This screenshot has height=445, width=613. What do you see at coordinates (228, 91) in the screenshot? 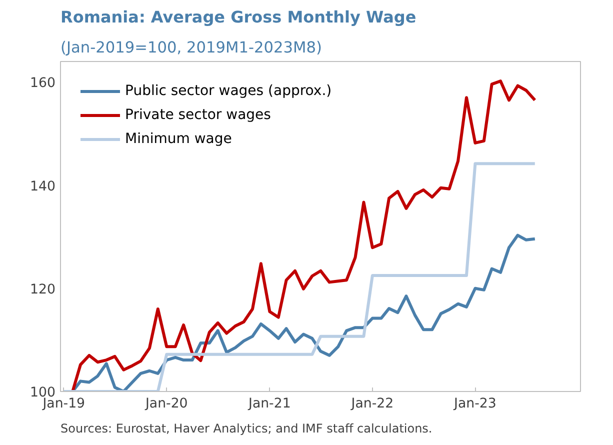
I see `legend-label: Public sector wages (approx.)` at bounding box center [228, 91].